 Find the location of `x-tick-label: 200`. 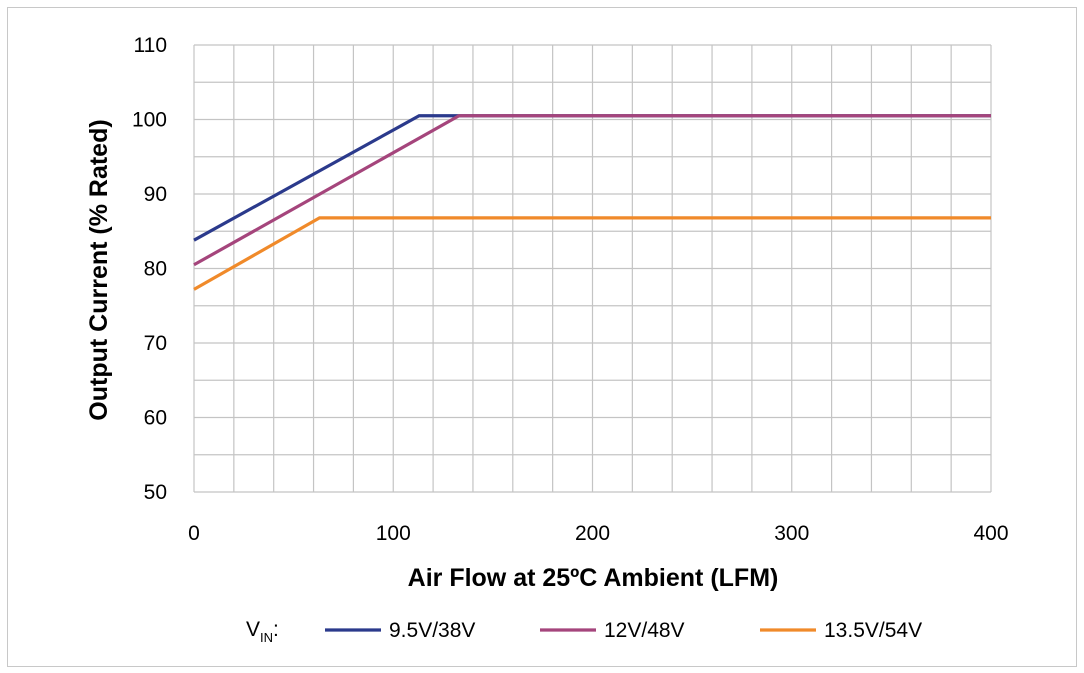

x-tick-label: 200 is located at coordinates (592, 533).